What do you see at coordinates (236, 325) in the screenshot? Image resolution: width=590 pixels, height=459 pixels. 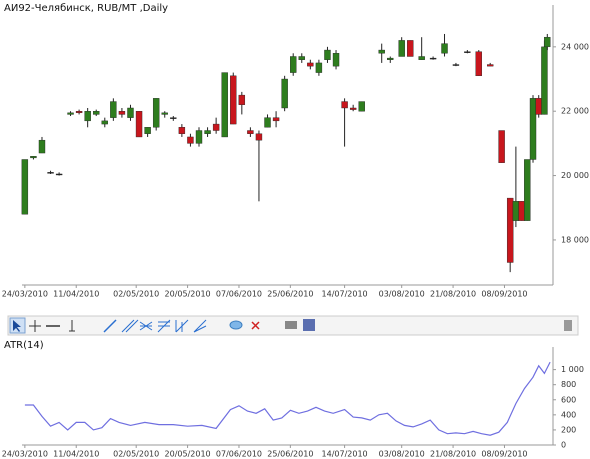 I see `tool-comment` at bounding box center [236, 325].